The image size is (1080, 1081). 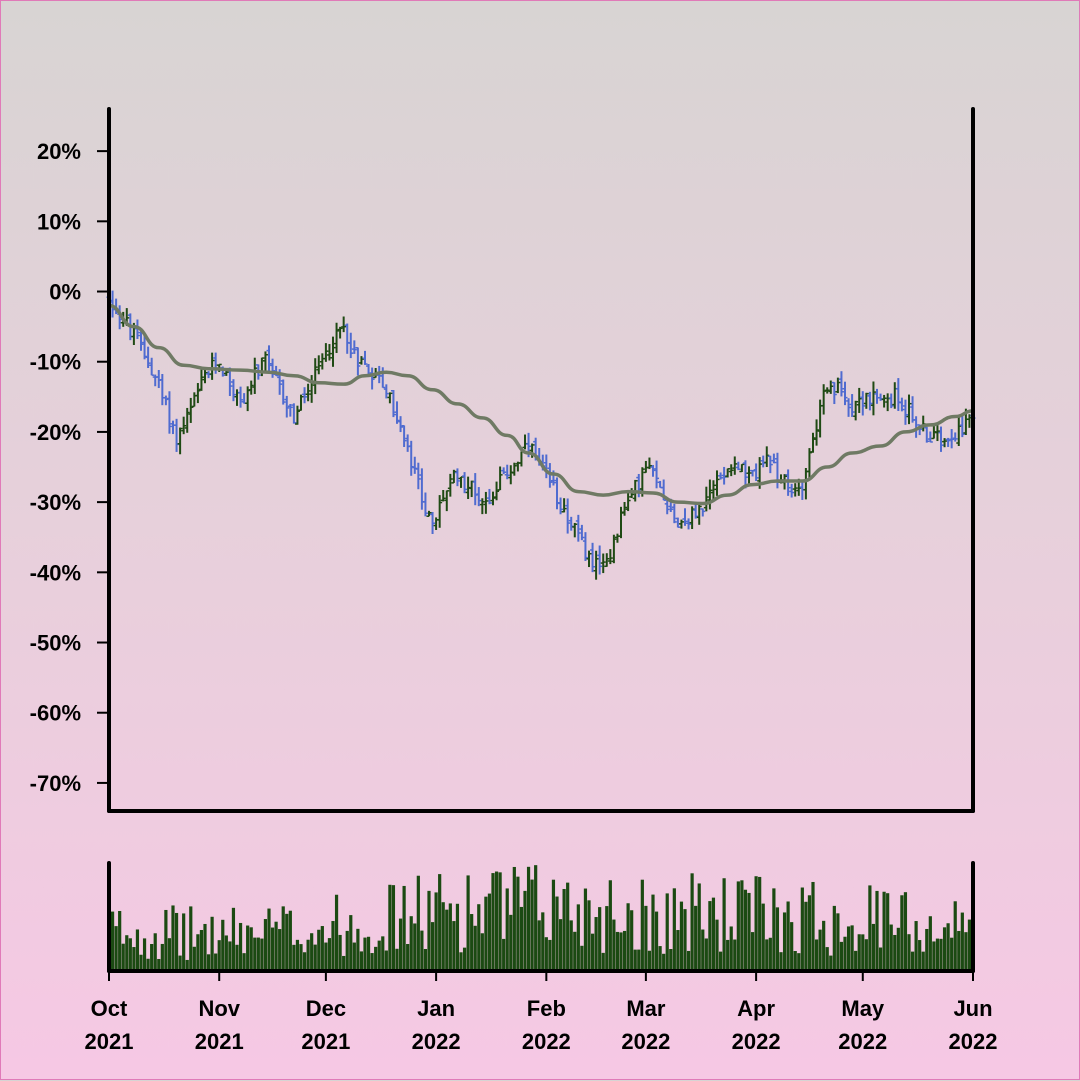 What do you see at coordinates (541, 918) in the screenshot?
I see `volume-panel` at bounding box center [541, 918].